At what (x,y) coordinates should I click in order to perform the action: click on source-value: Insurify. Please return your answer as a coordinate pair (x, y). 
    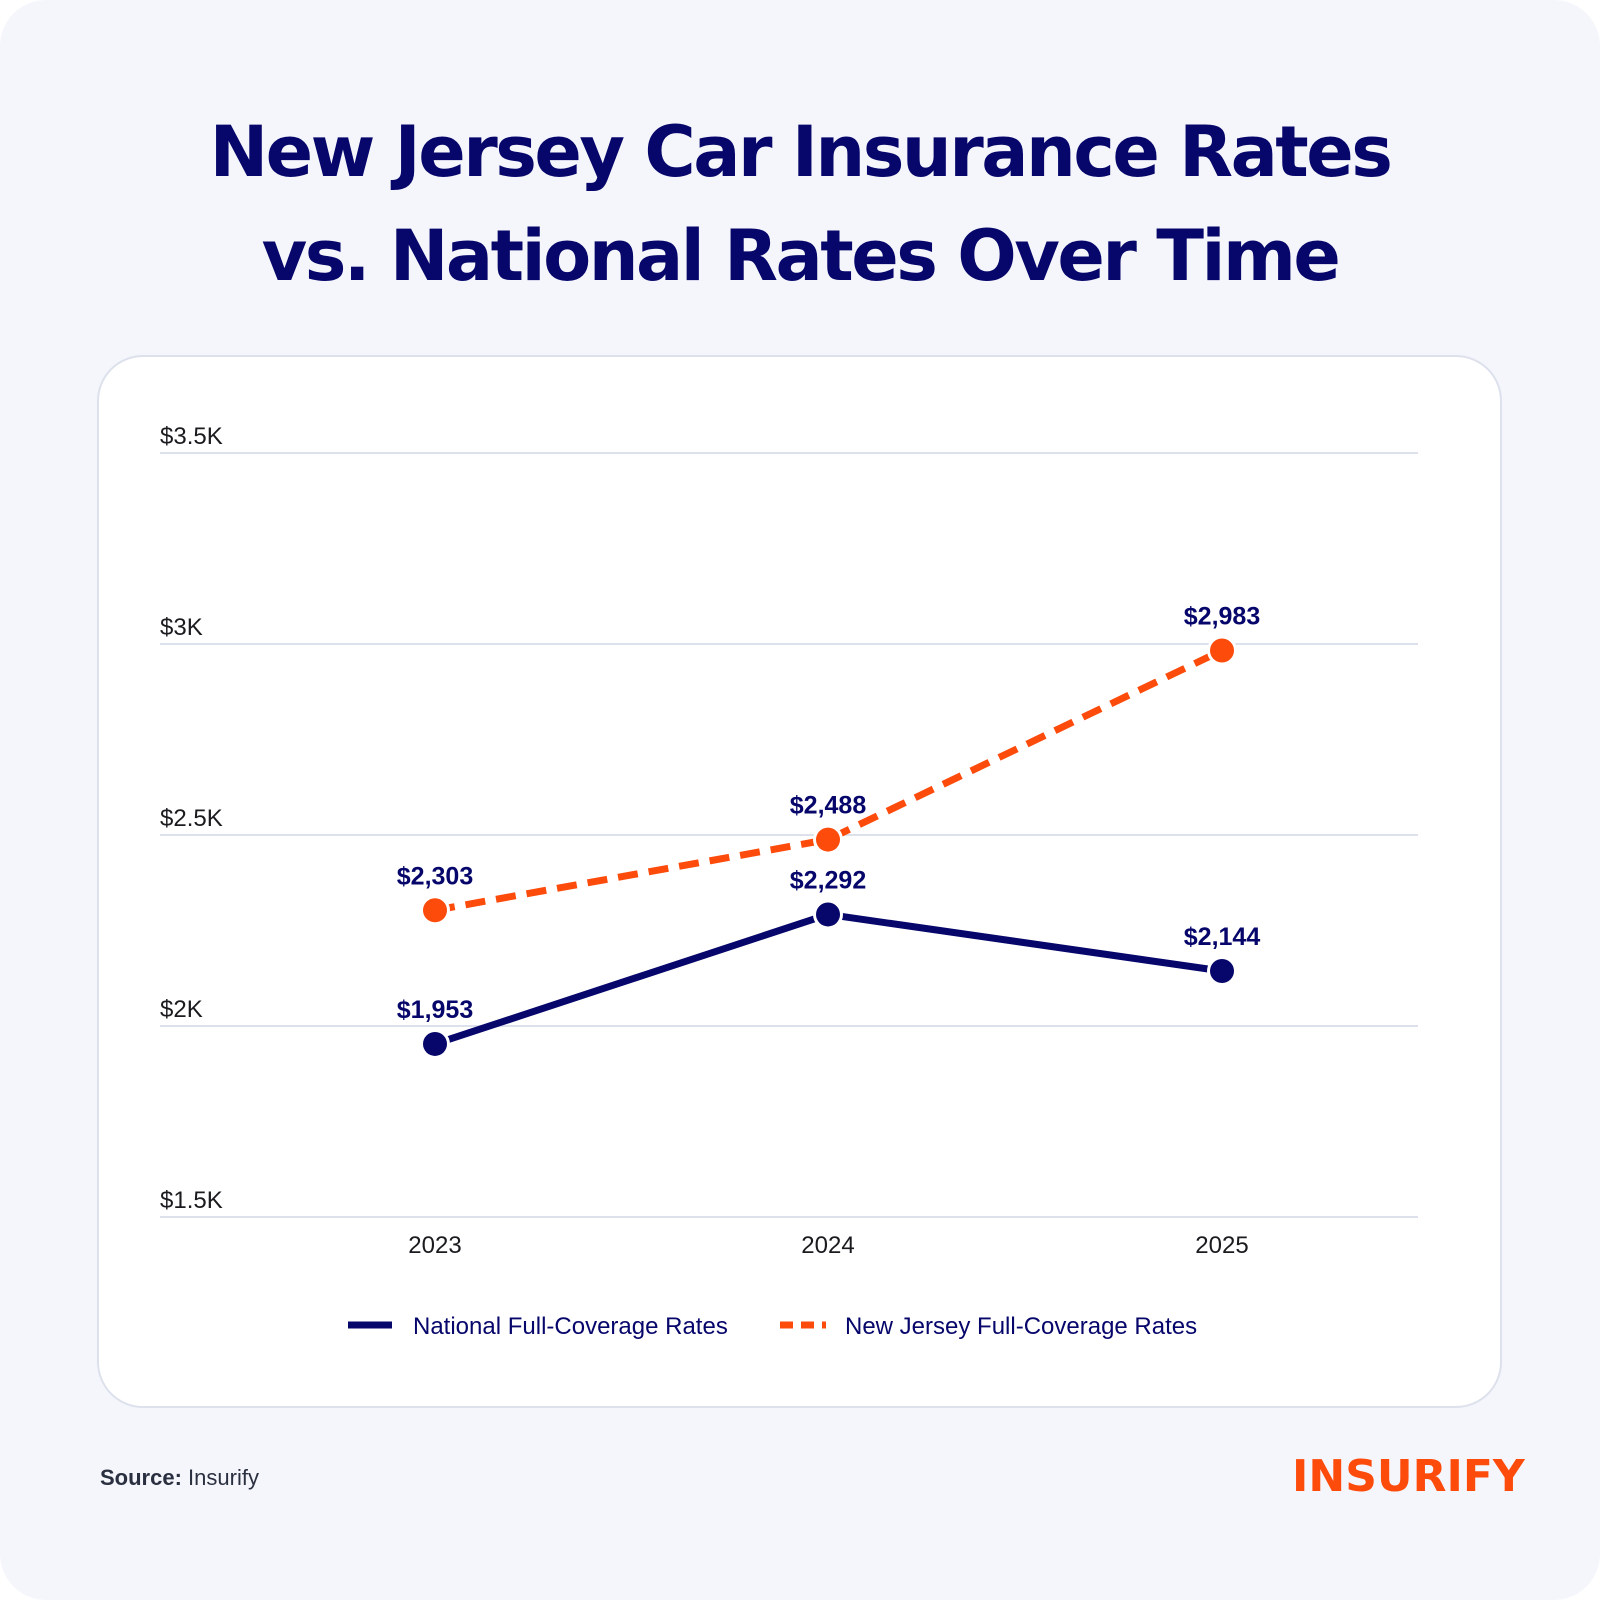
    Looking at the image, I should click on (223, 1477).